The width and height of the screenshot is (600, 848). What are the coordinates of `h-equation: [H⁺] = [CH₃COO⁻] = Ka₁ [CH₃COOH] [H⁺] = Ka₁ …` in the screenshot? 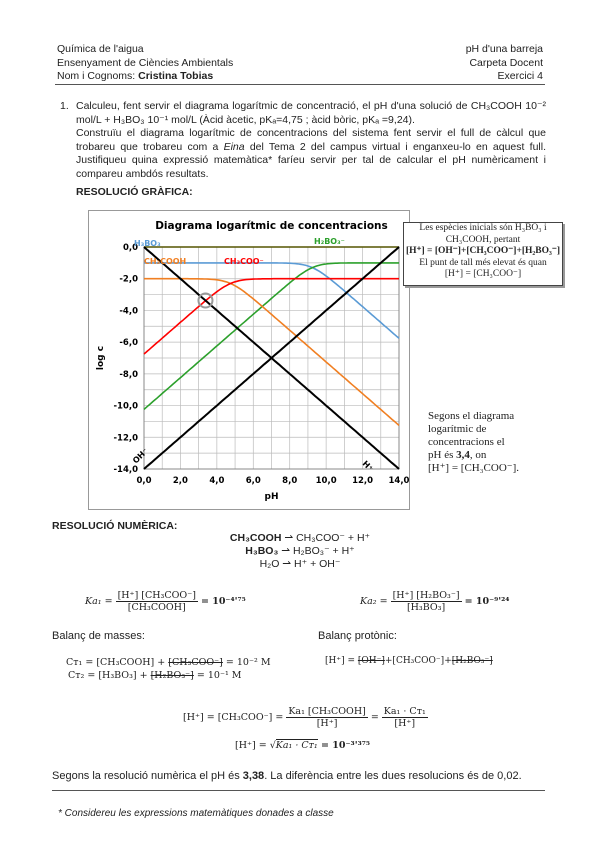 It's located at (307, 717).